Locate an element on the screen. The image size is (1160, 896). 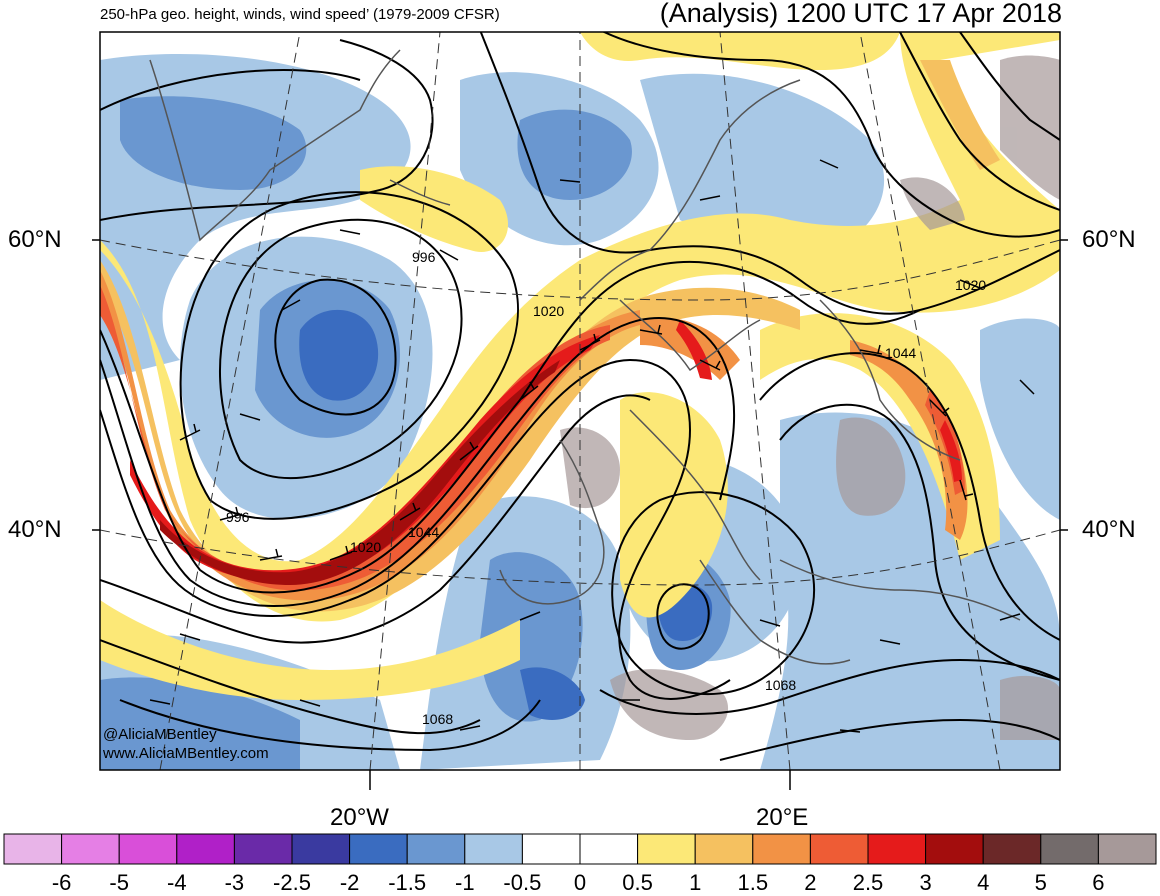
credit-handle: @AliciaMBentley is located at coordinates (160, 734).